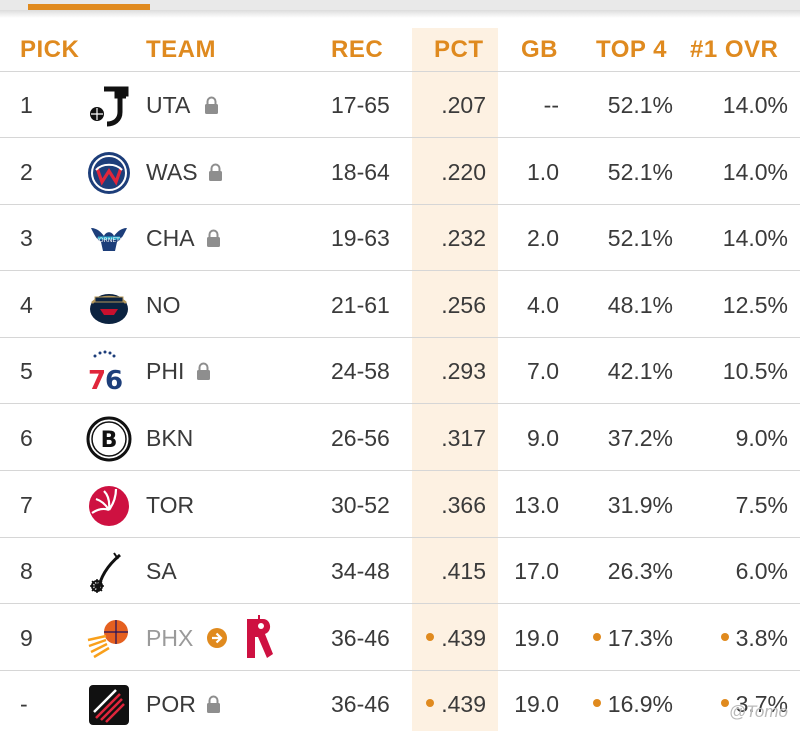  I want to click on first-overall-odds: 9.0%, so click(762, 438).